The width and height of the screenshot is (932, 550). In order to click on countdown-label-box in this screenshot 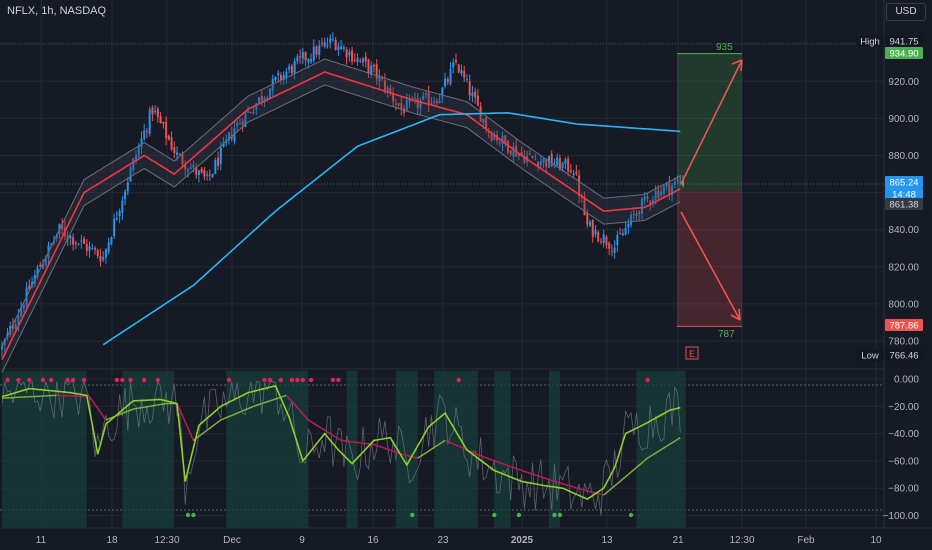, I will do `click(904, 194)`.